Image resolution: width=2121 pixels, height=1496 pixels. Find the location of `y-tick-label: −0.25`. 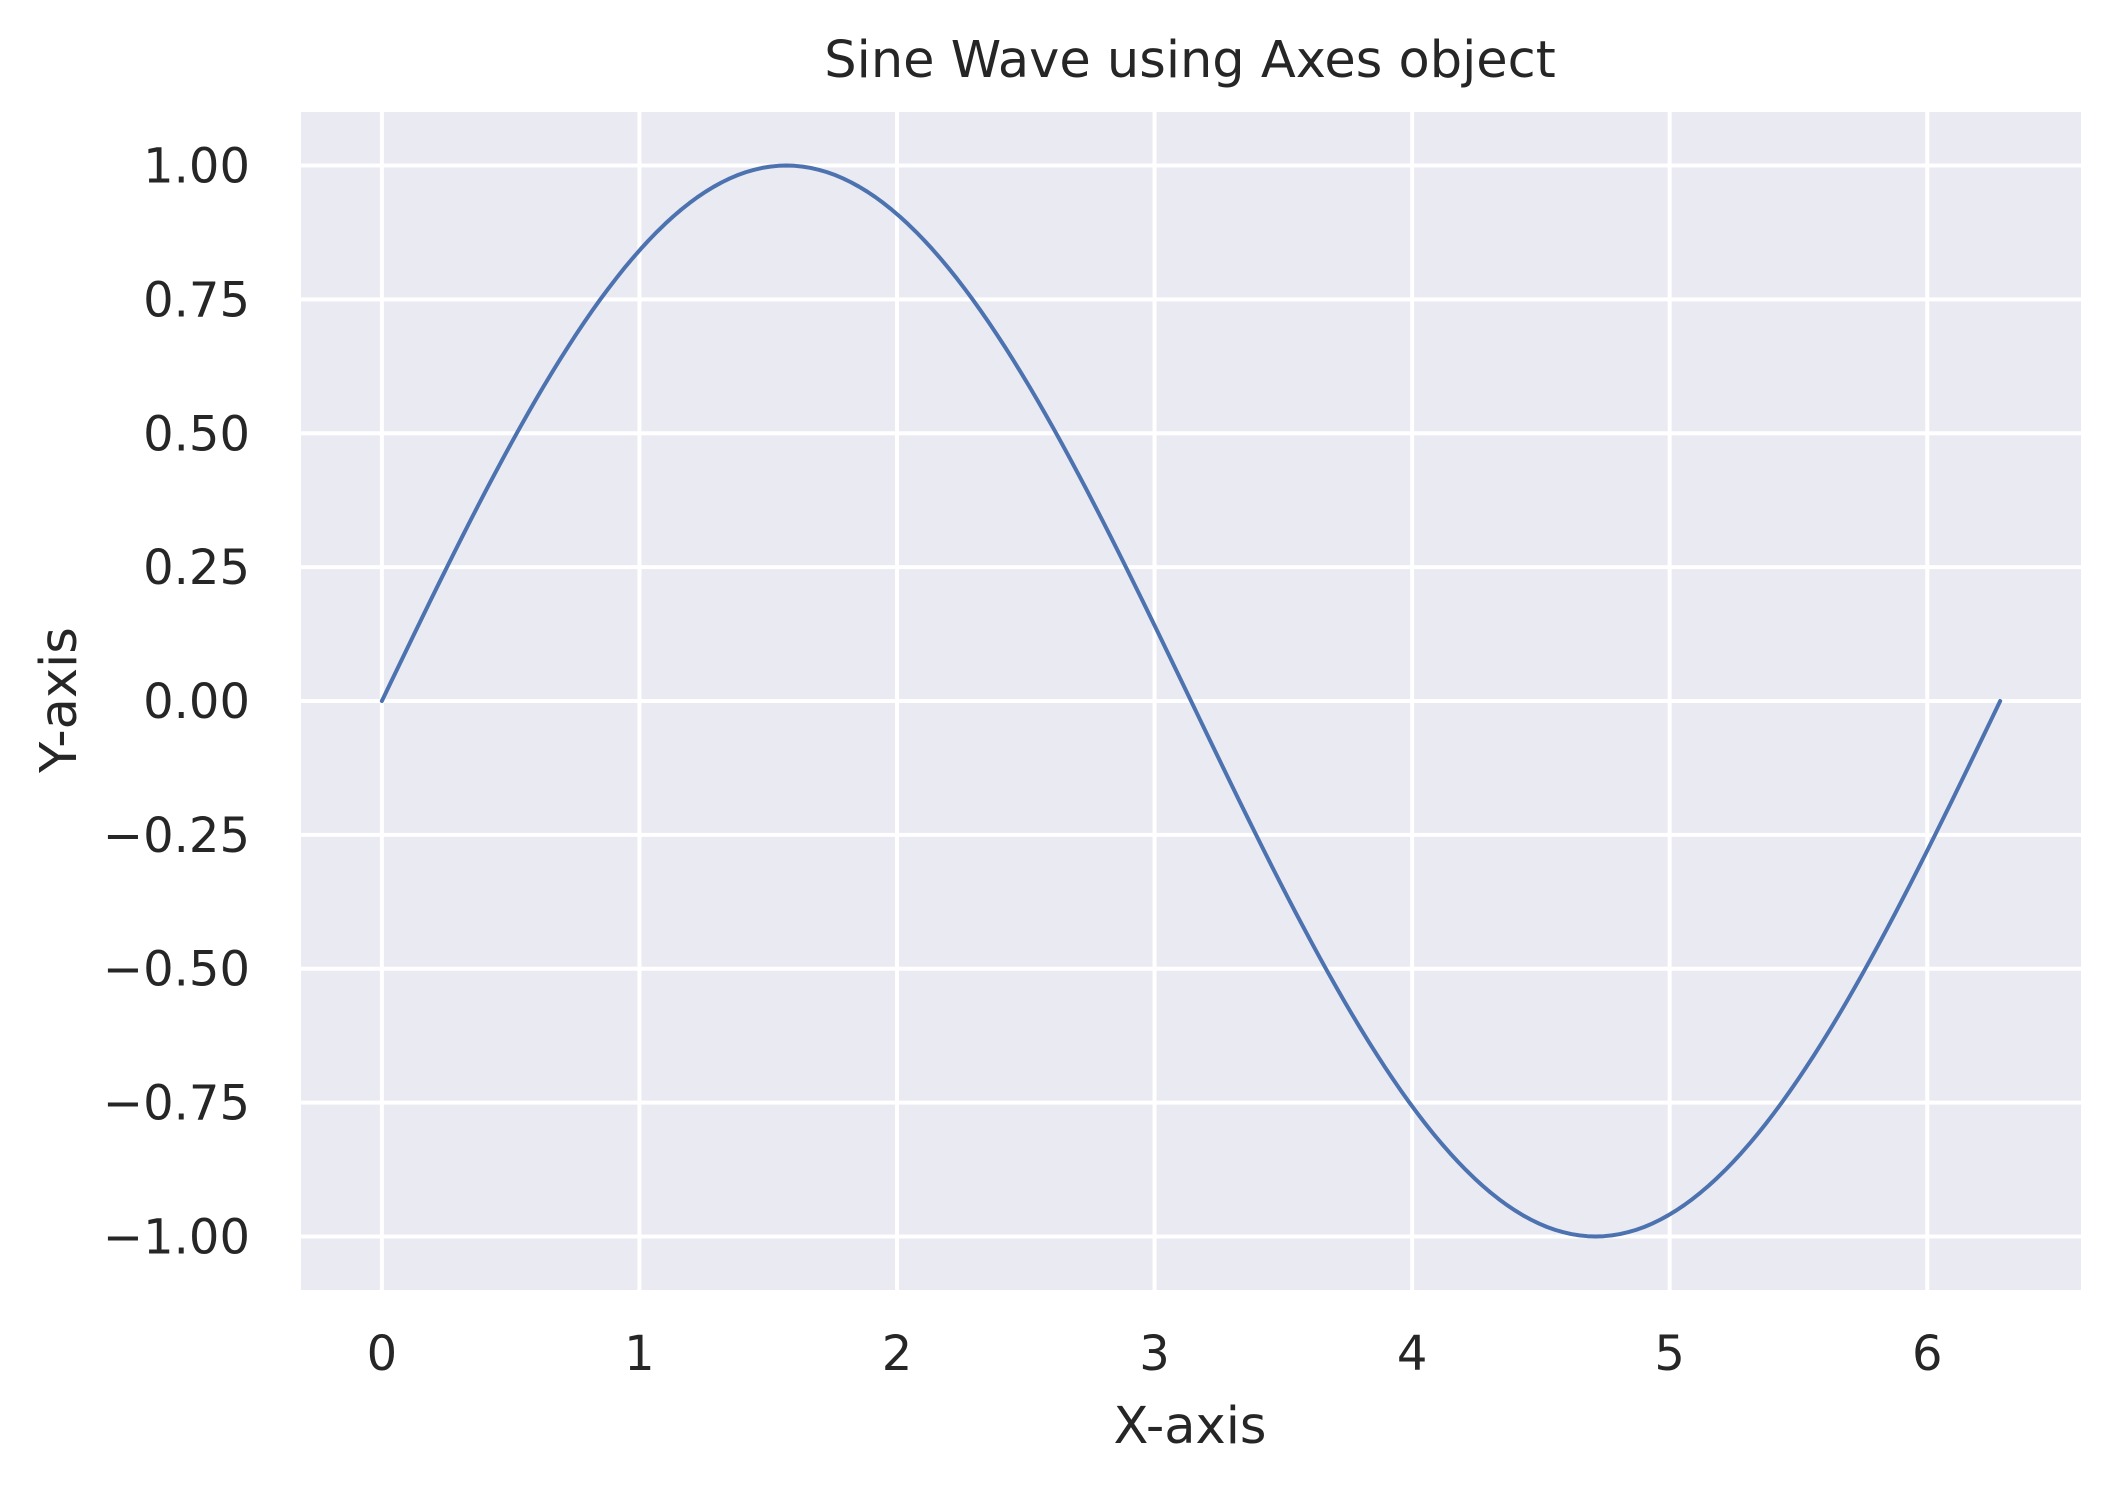

y-tick-label: −0.25 is located at coordinates (176, 836).